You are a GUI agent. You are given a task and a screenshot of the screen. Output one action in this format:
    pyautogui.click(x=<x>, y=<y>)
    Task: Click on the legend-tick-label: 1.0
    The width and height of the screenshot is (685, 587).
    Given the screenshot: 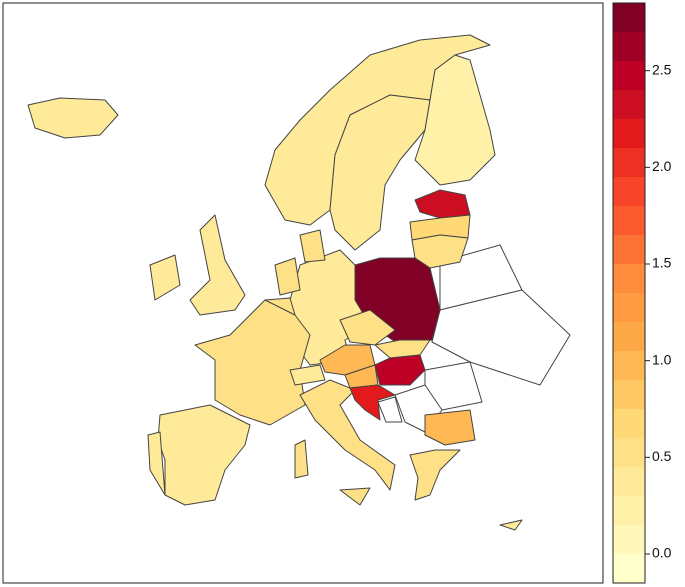 What is the action you would take?
    pyautogui.click(x=662, y=359)
    